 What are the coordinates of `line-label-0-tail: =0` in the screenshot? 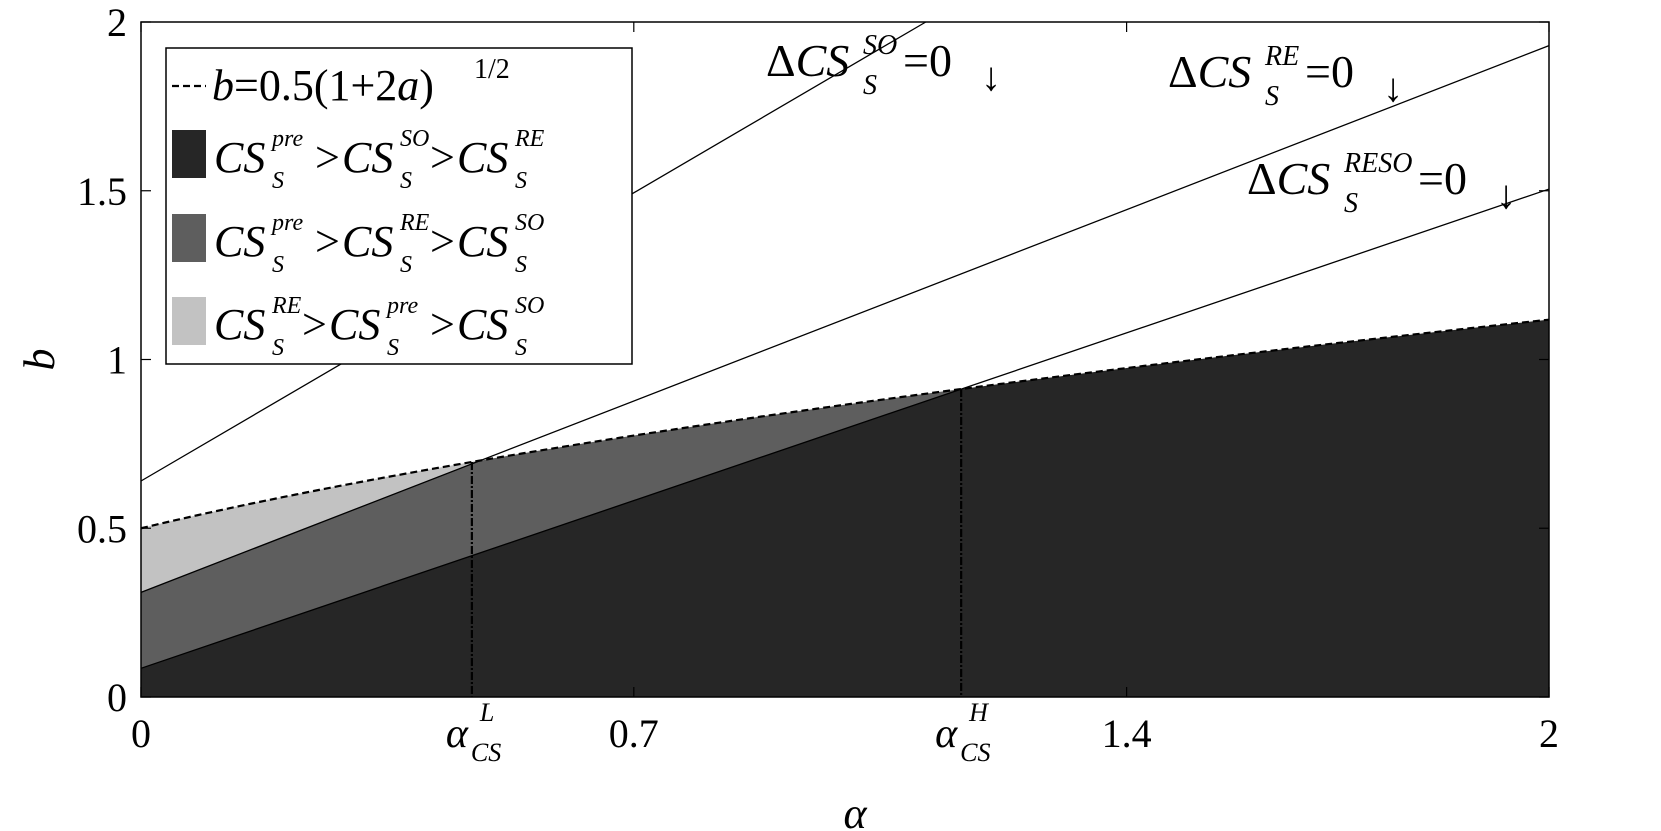 It's located at (927, 60).